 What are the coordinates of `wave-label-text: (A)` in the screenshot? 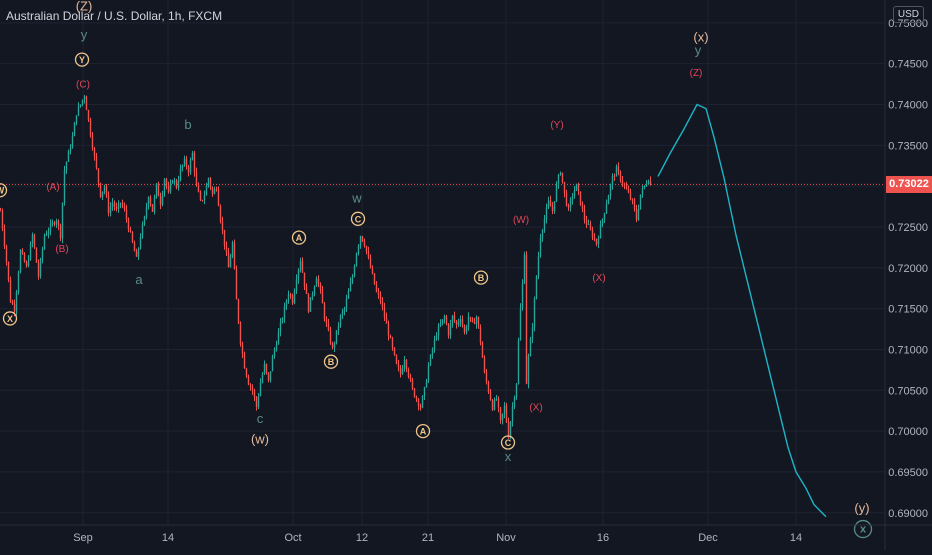 It's located at (52, 187).